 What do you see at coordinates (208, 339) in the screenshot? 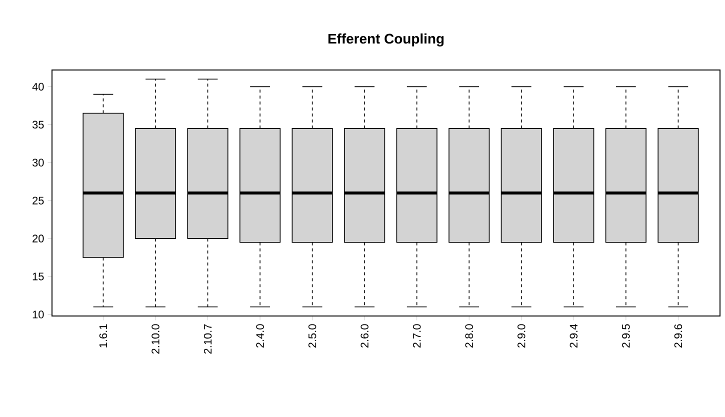
I see `x-tick-label: 2.10.7` at bounding box center [208, 339].